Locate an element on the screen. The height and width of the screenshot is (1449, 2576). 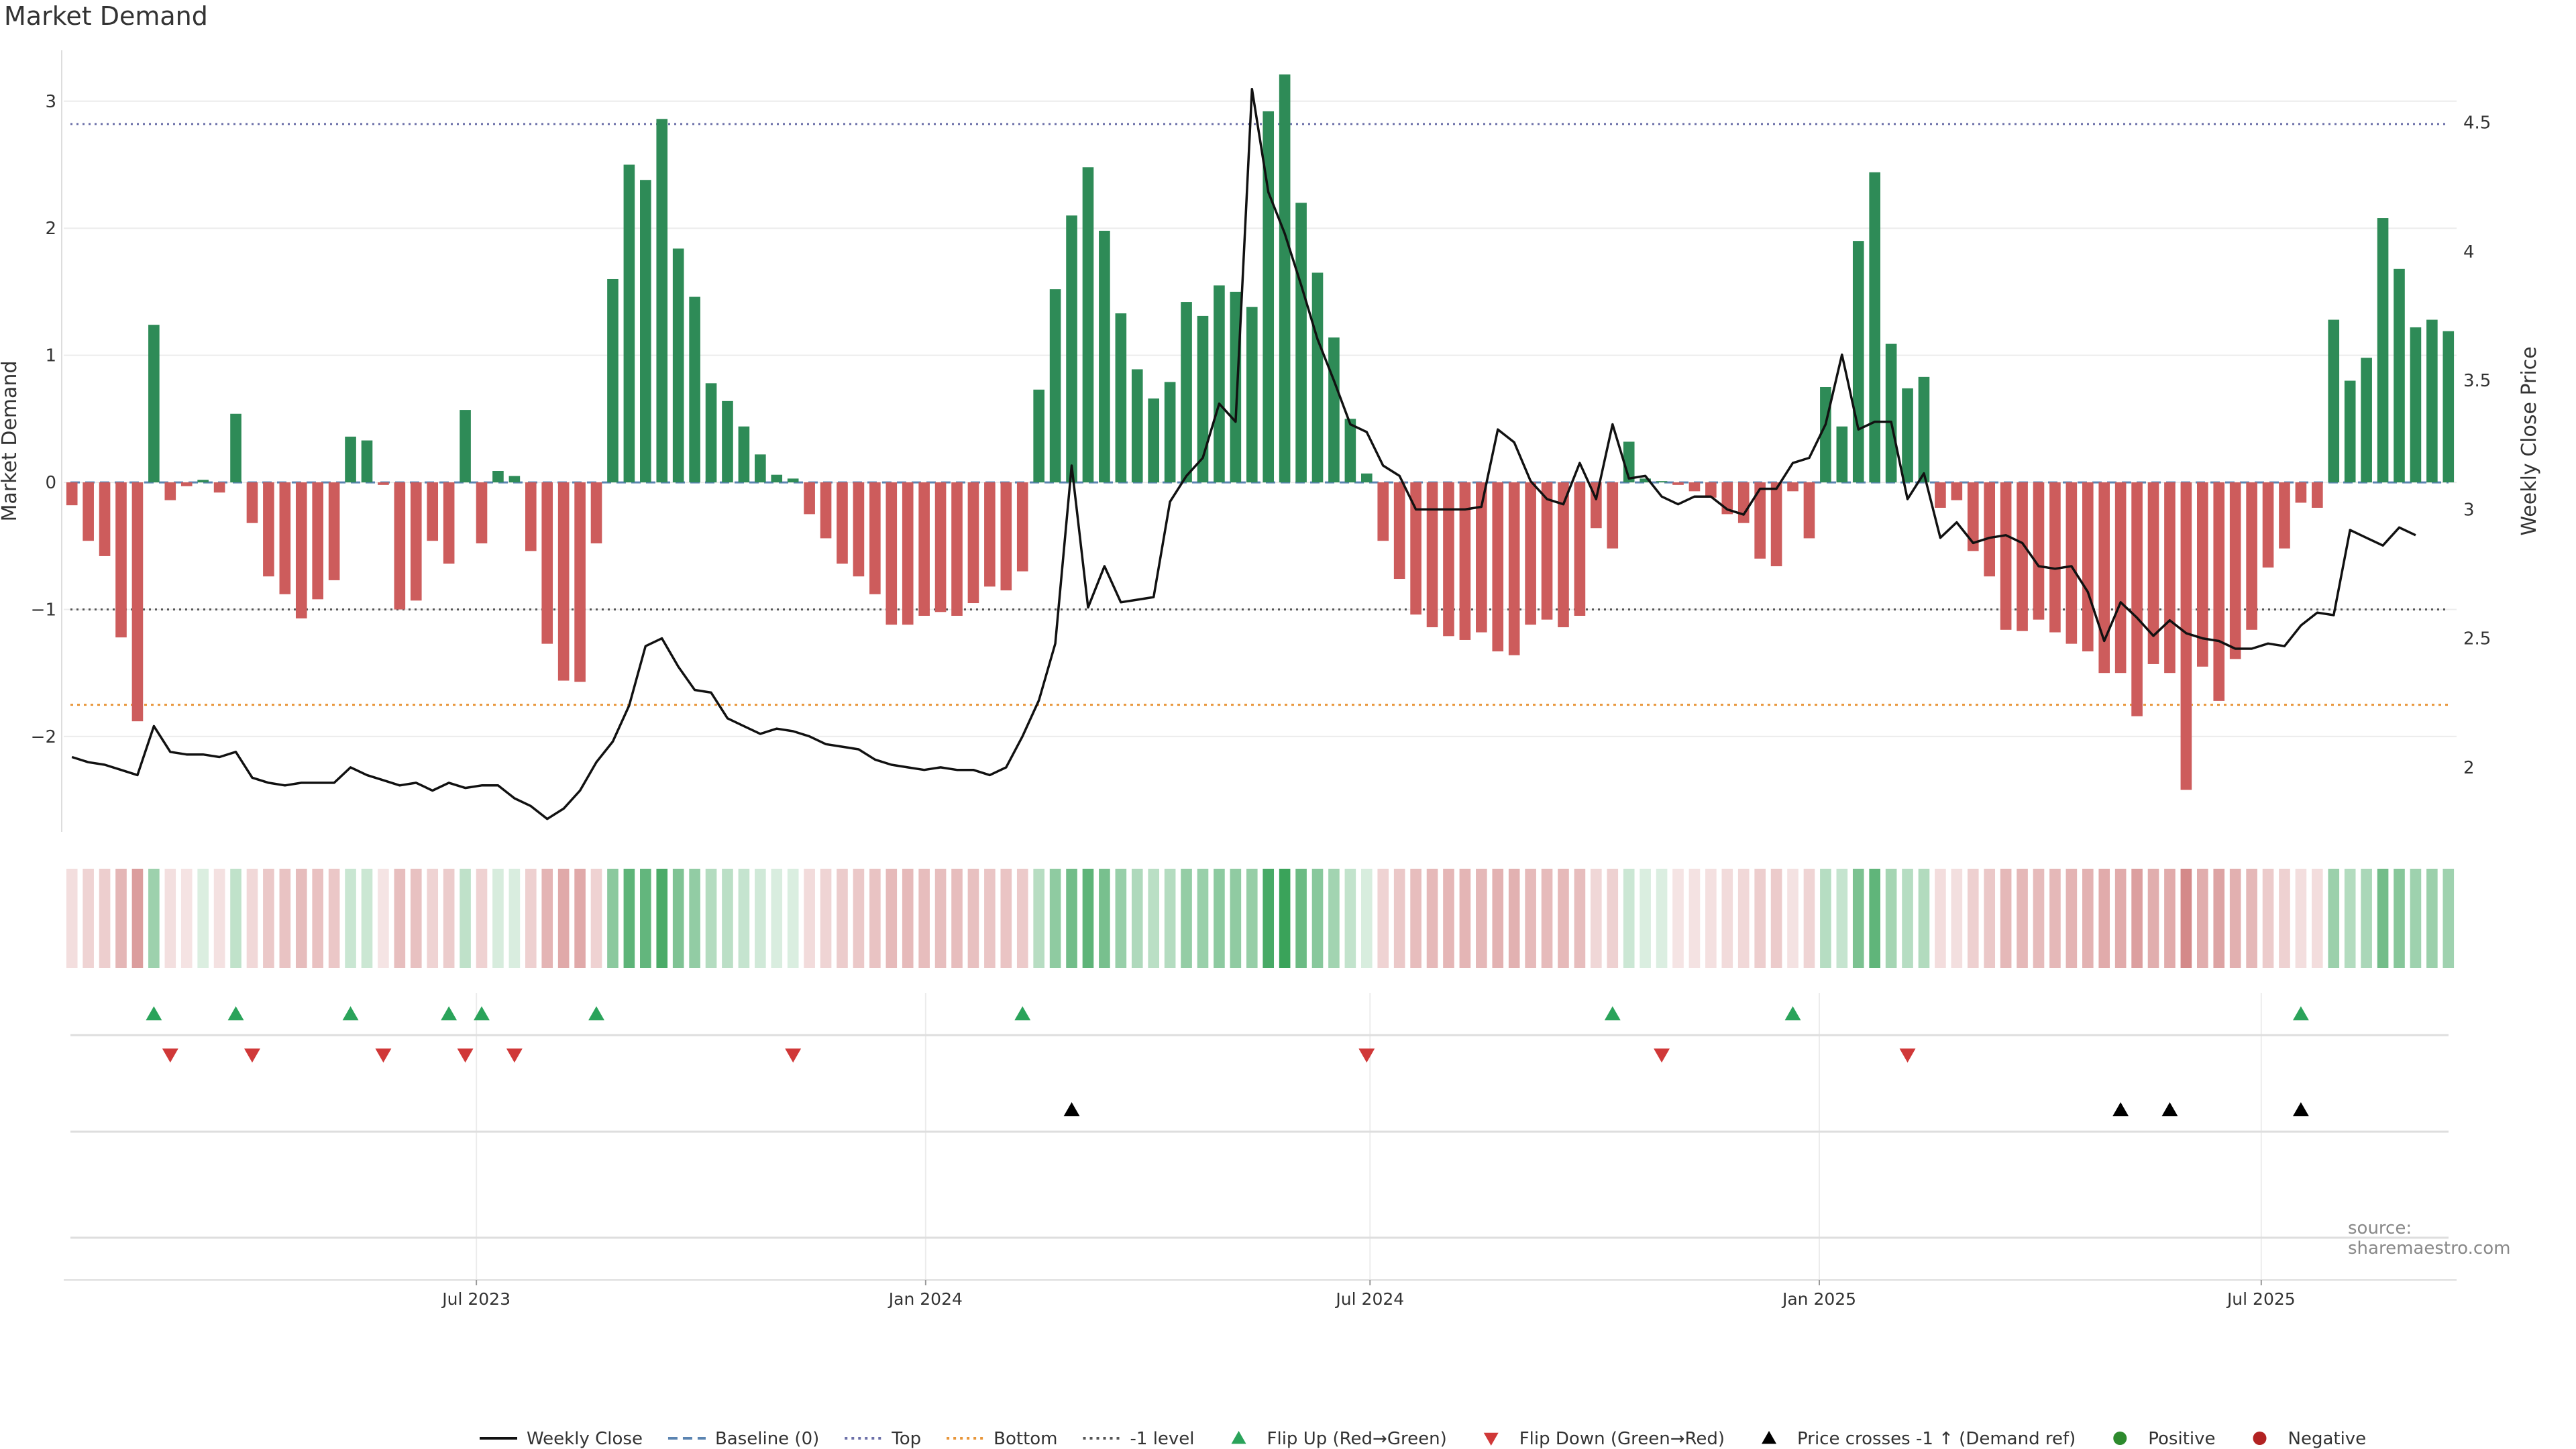
legend-label-minus-one: -1 level is located at coordinates (1162, 1439).